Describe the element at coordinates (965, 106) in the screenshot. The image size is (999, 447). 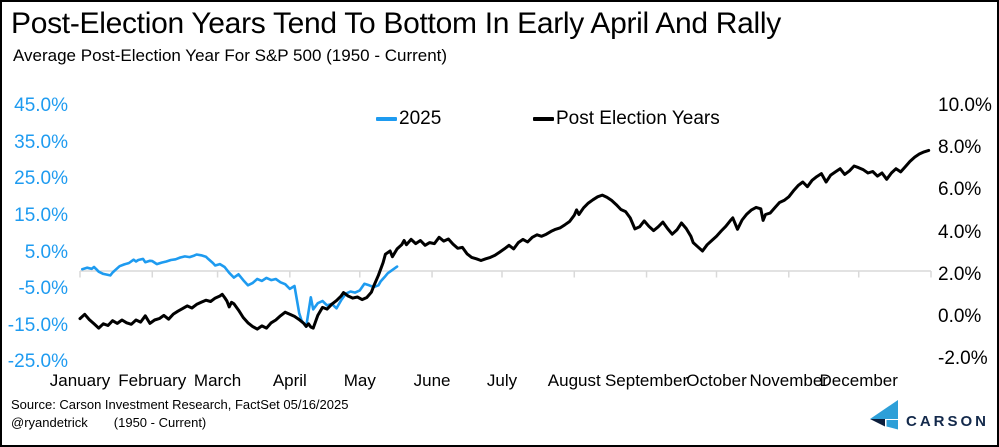
I see `right-axis-tick: 10.0%` at that location.